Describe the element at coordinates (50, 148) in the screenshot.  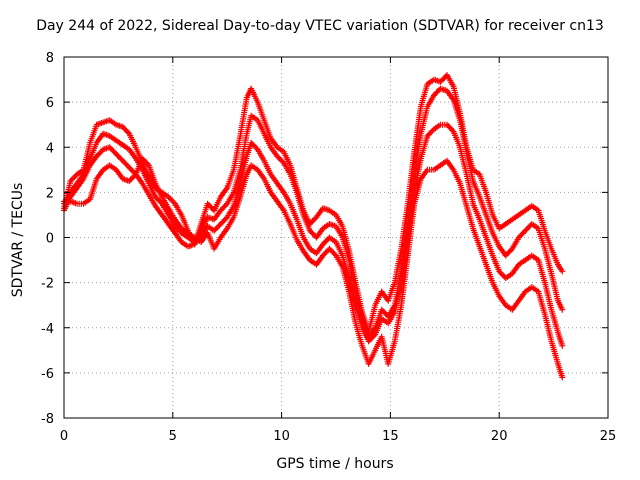
I see `y-tick-label: 4` at that location.